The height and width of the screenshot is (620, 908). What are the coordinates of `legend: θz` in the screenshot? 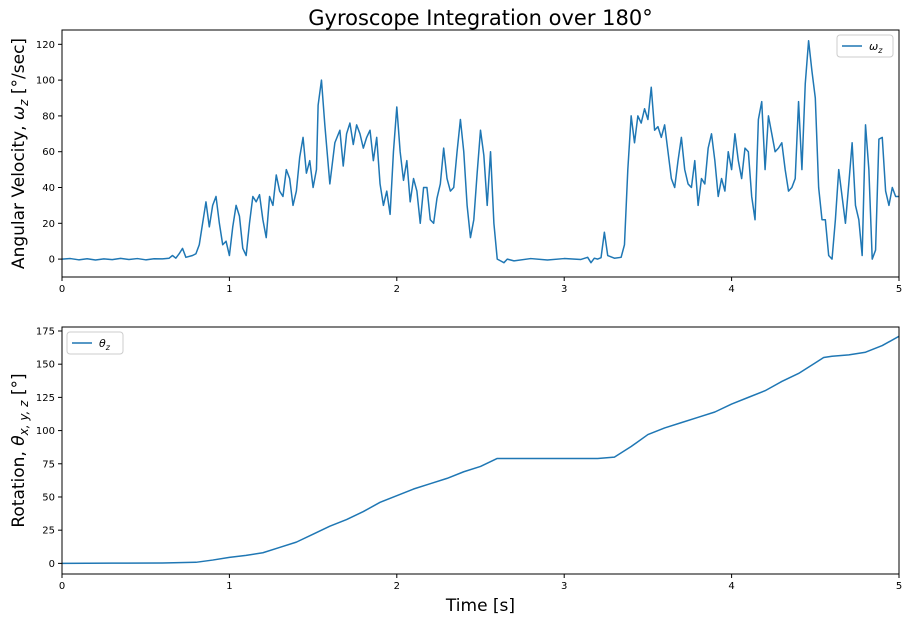 It's located at (95, 343).